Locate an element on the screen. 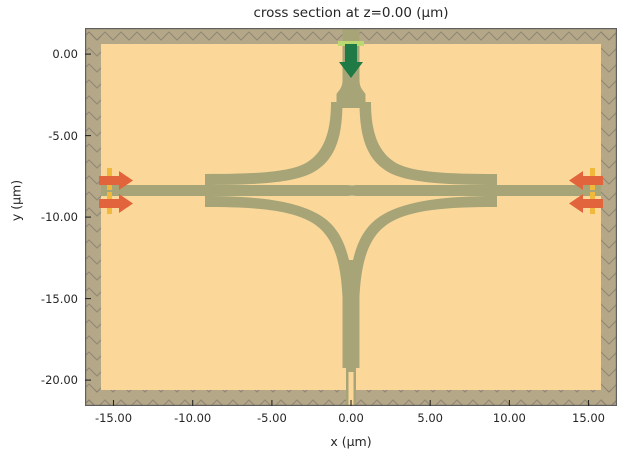 Image resolution: width=630 pixels, height=462 pixels. x-tick-label: 5.00 is located at coordinates (430, 418).